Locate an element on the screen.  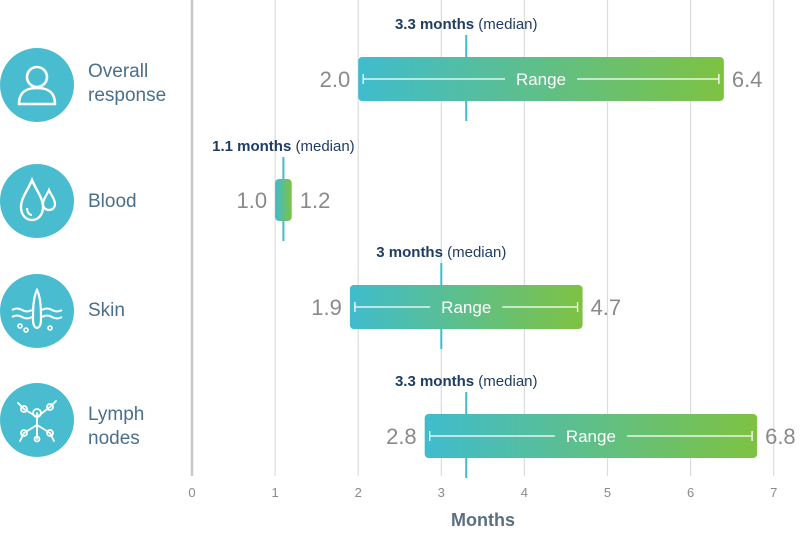
x-tick-label: 7 is located at coordinates (773, 492).